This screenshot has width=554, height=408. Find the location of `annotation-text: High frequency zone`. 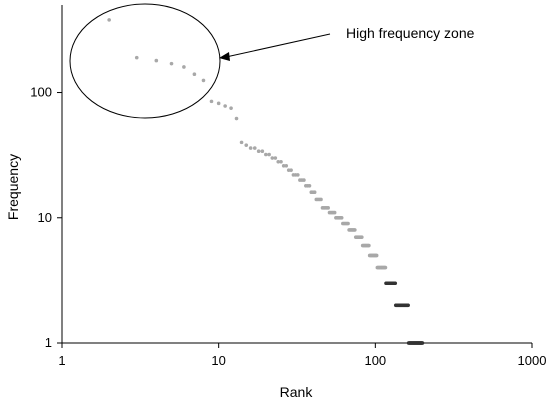

annotation-text: High frequency zone is located at coordinates (410, 33).